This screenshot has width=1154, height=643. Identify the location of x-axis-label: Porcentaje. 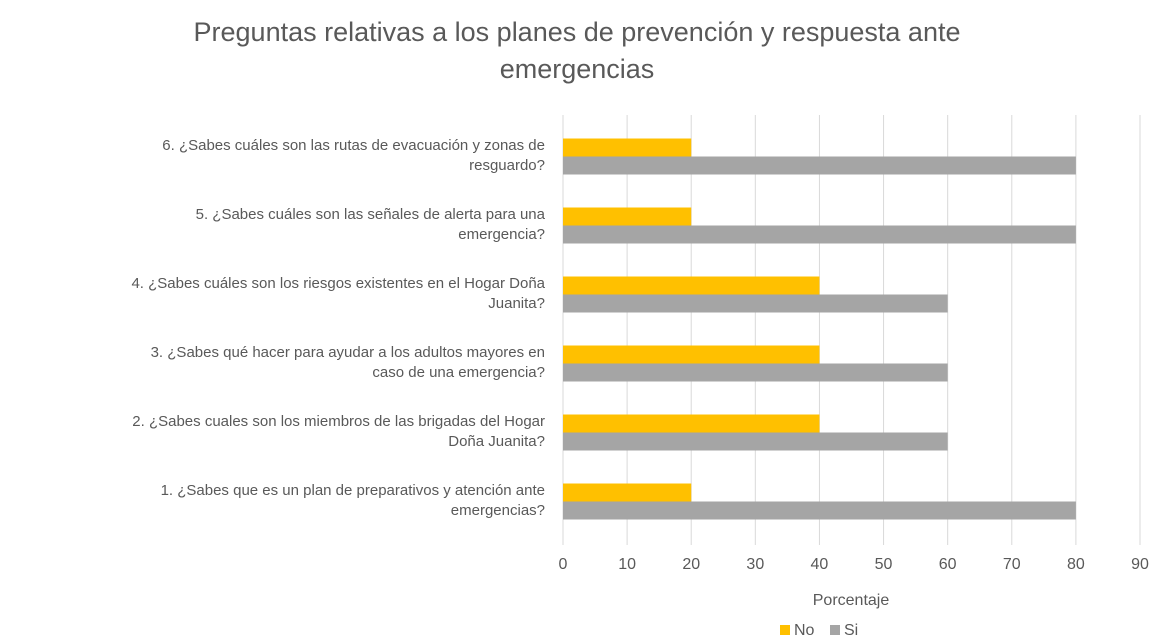
(851, 600).